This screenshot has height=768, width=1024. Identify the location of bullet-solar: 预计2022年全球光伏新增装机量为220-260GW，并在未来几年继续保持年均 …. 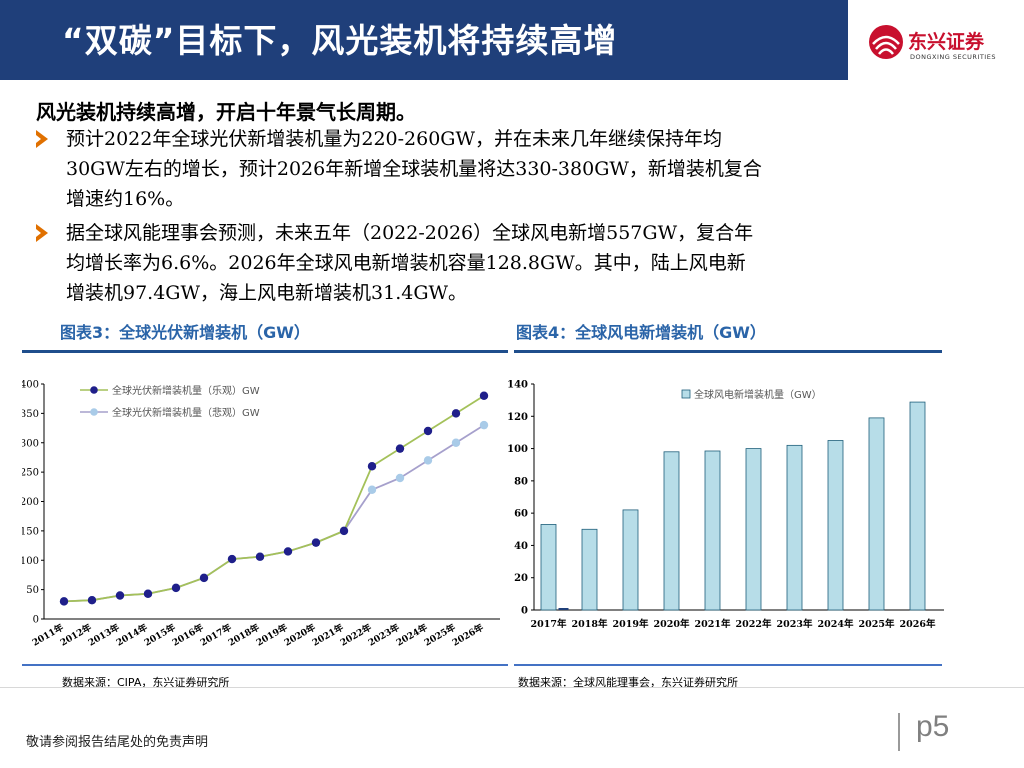
(491, 170).